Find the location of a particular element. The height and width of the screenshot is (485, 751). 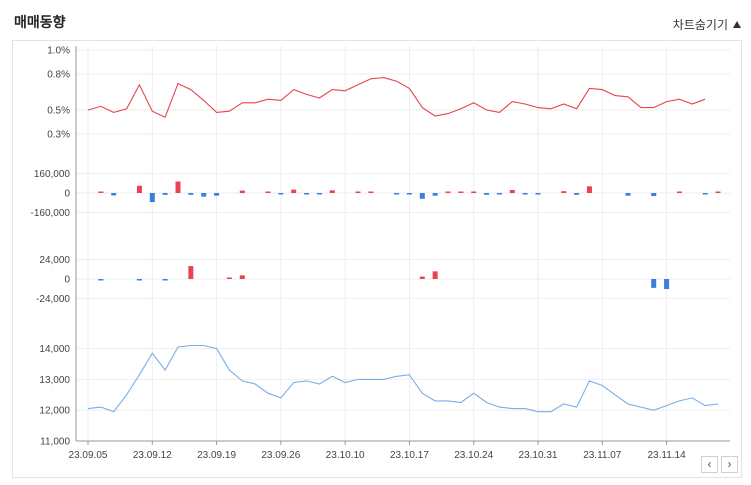

triangle-up-icon is located at coordinates (737, 24).